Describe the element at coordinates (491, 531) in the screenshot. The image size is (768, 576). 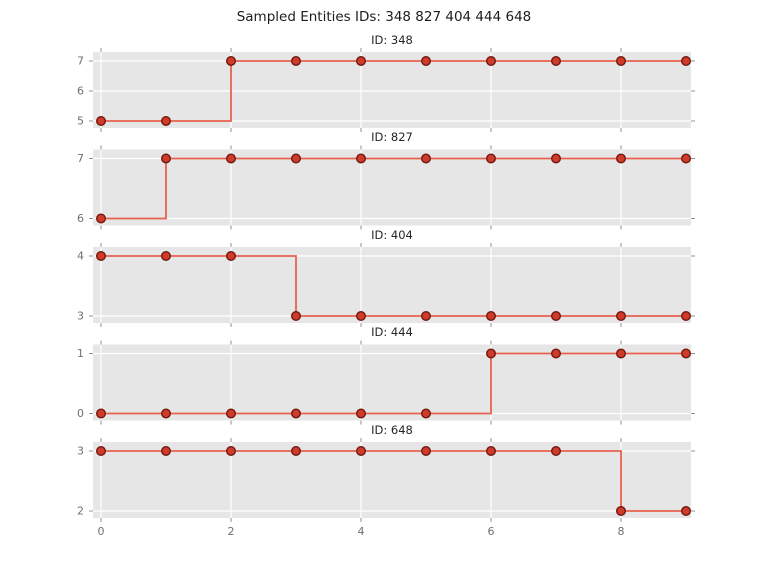
I see `x-tick-label: 6` at that location.